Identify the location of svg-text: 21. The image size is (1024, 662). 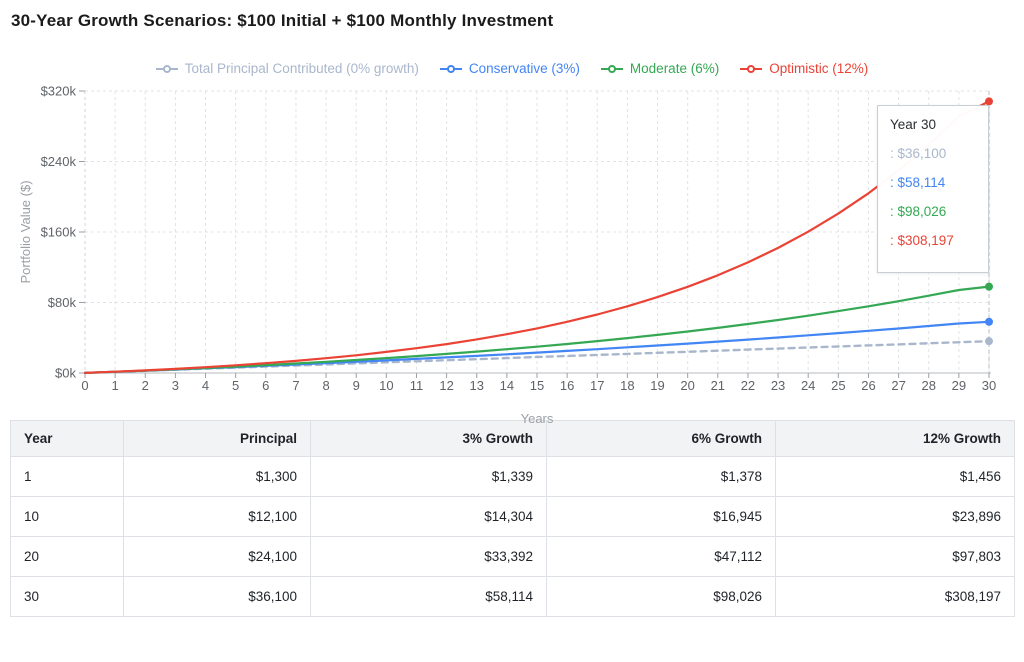
(718, 385).